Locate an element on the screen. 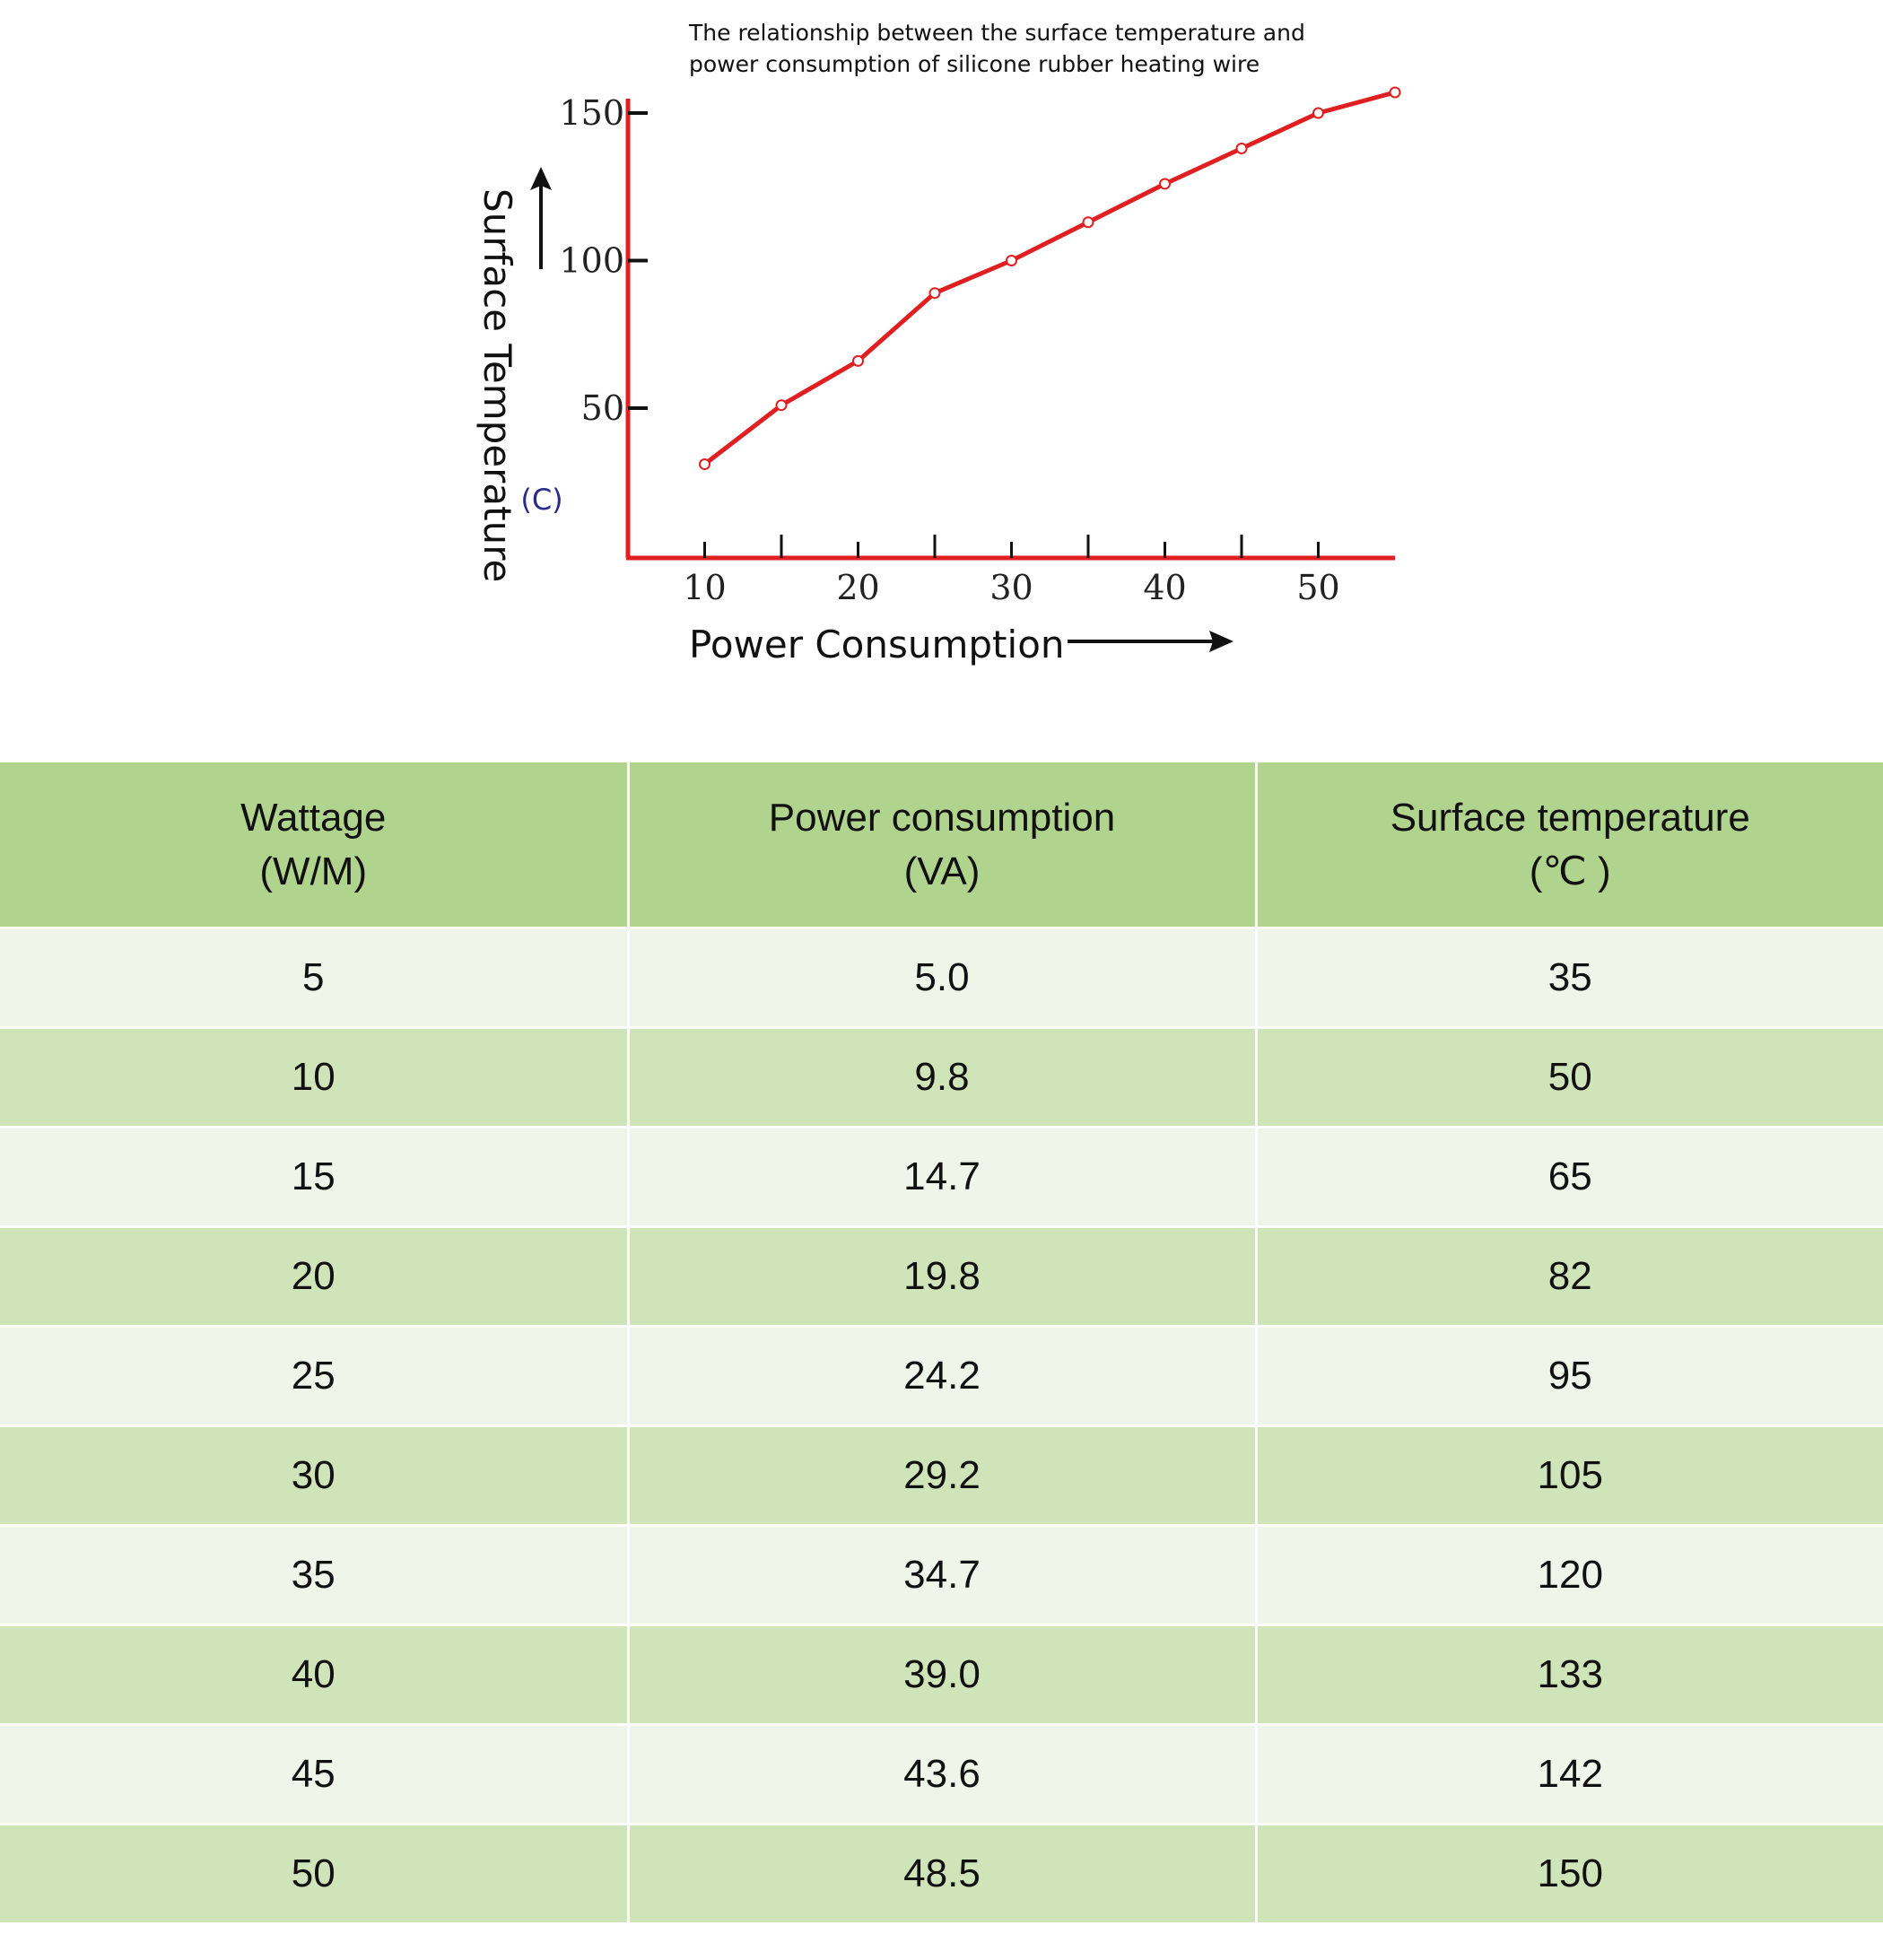 This screenshot has width=1883, height=1960. cell-wattage: 10 is located at coordinates (314, 1077).